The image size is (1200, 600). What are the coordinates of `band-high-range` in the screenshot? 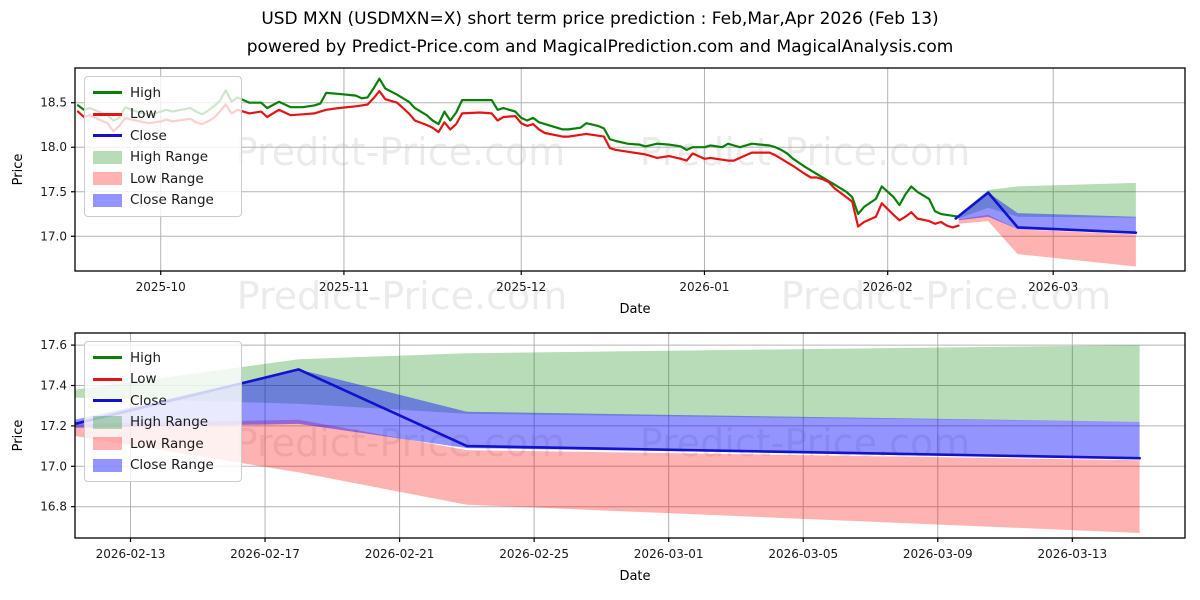 It's located at (607, 383).